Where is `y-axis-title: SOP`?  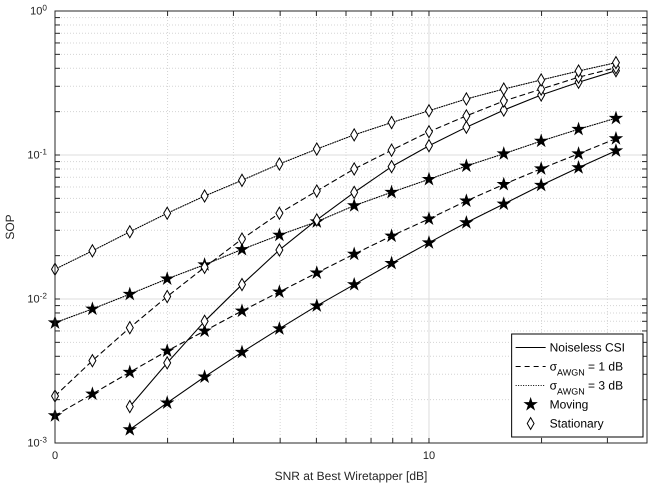
y-axis-title: SOP is located at coordinates (10, 227).